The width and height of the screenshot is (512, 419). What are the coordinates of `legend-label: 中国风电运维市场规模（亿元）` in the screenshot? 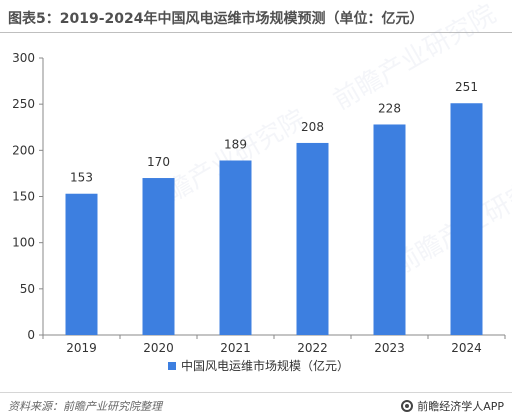 It's located at (265, 365).